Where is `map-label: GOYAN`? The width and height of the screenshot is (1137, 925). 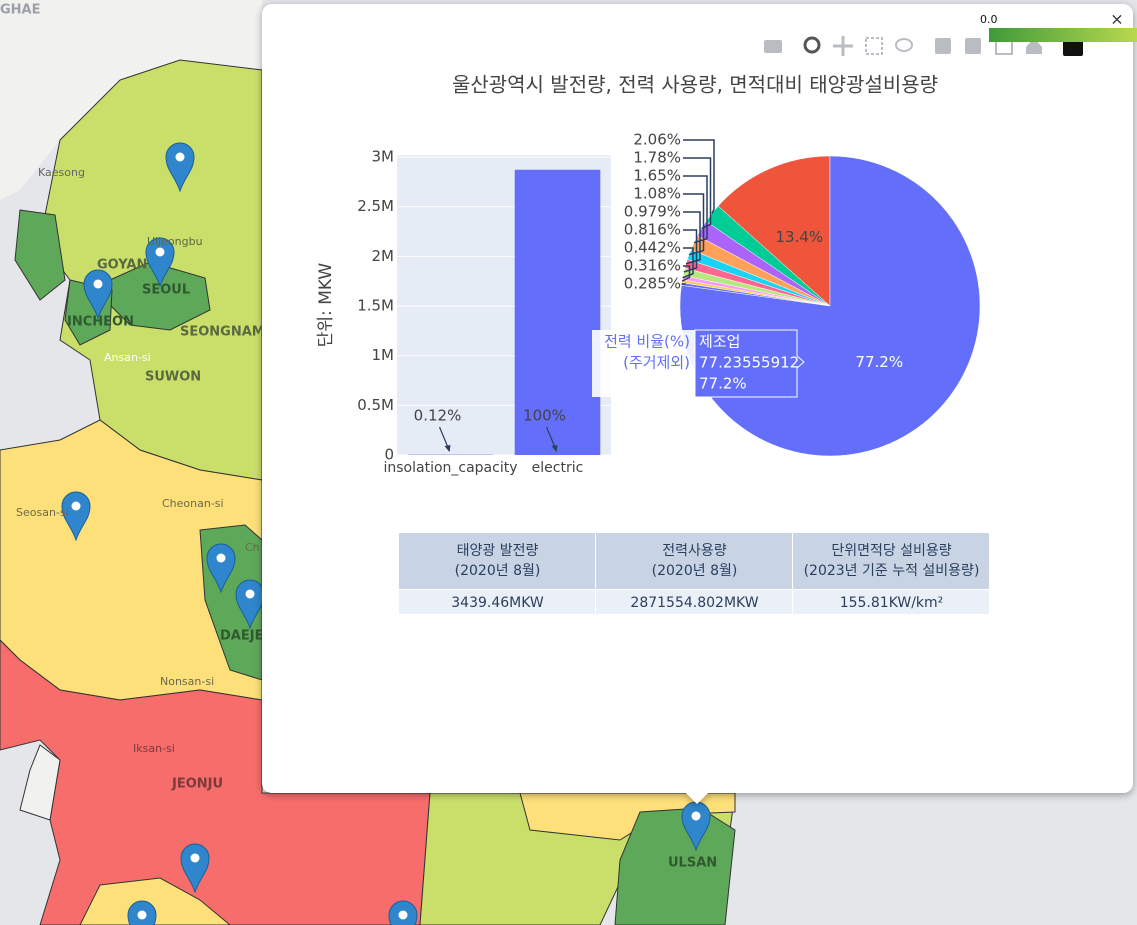
map-label: GOYAN is located at coordinates (122, 265).